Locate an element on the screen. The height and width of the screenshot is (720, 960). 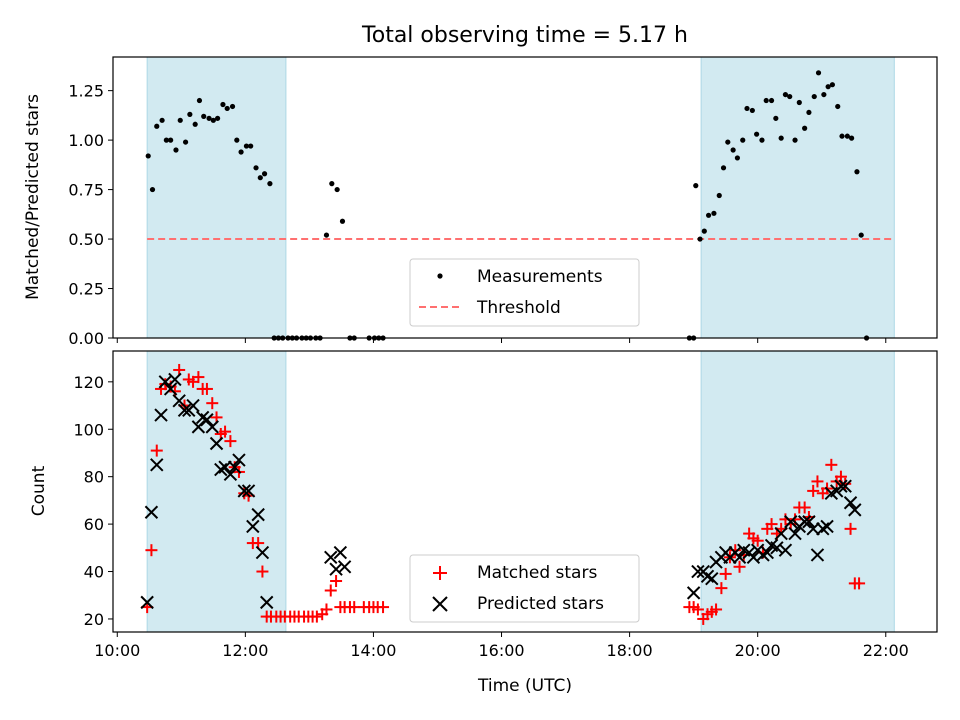
threshold-legend-label: Threshold is located at coordinates (518, 308).